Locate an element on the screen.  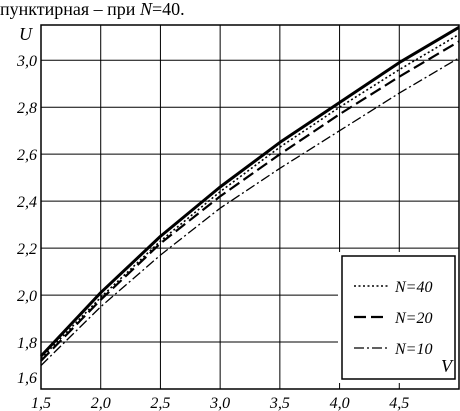
caption-prefix: пунктирная – при is located at coordinates (70, 9).